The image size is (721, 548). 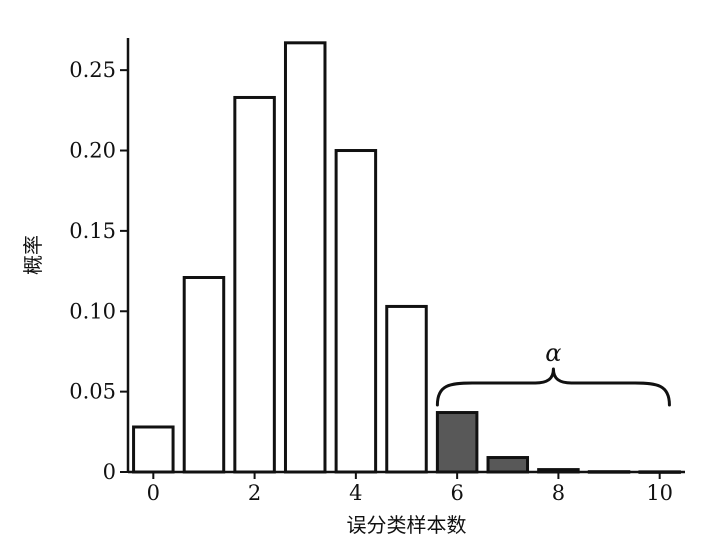 What do you see at coordinates (92, 311) in the screenshot?
I see `y-tick-label: 0.10` at bounding box center [92, 311].